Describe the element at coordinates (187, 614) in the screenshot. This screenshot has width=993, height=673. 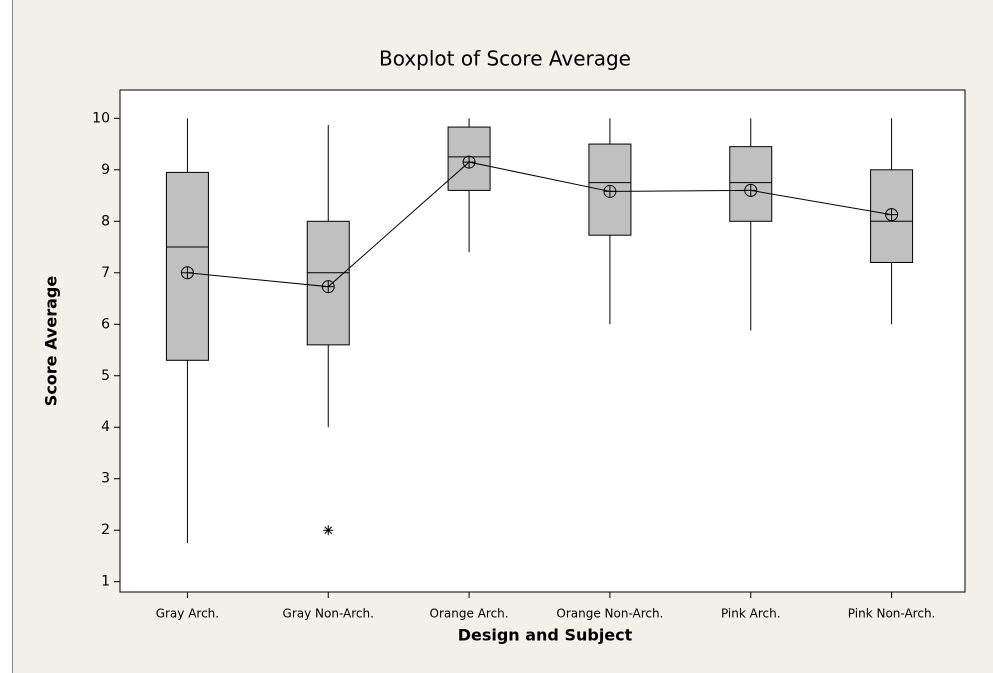
I see `x-tick-label: Gray Arch.` at that location.